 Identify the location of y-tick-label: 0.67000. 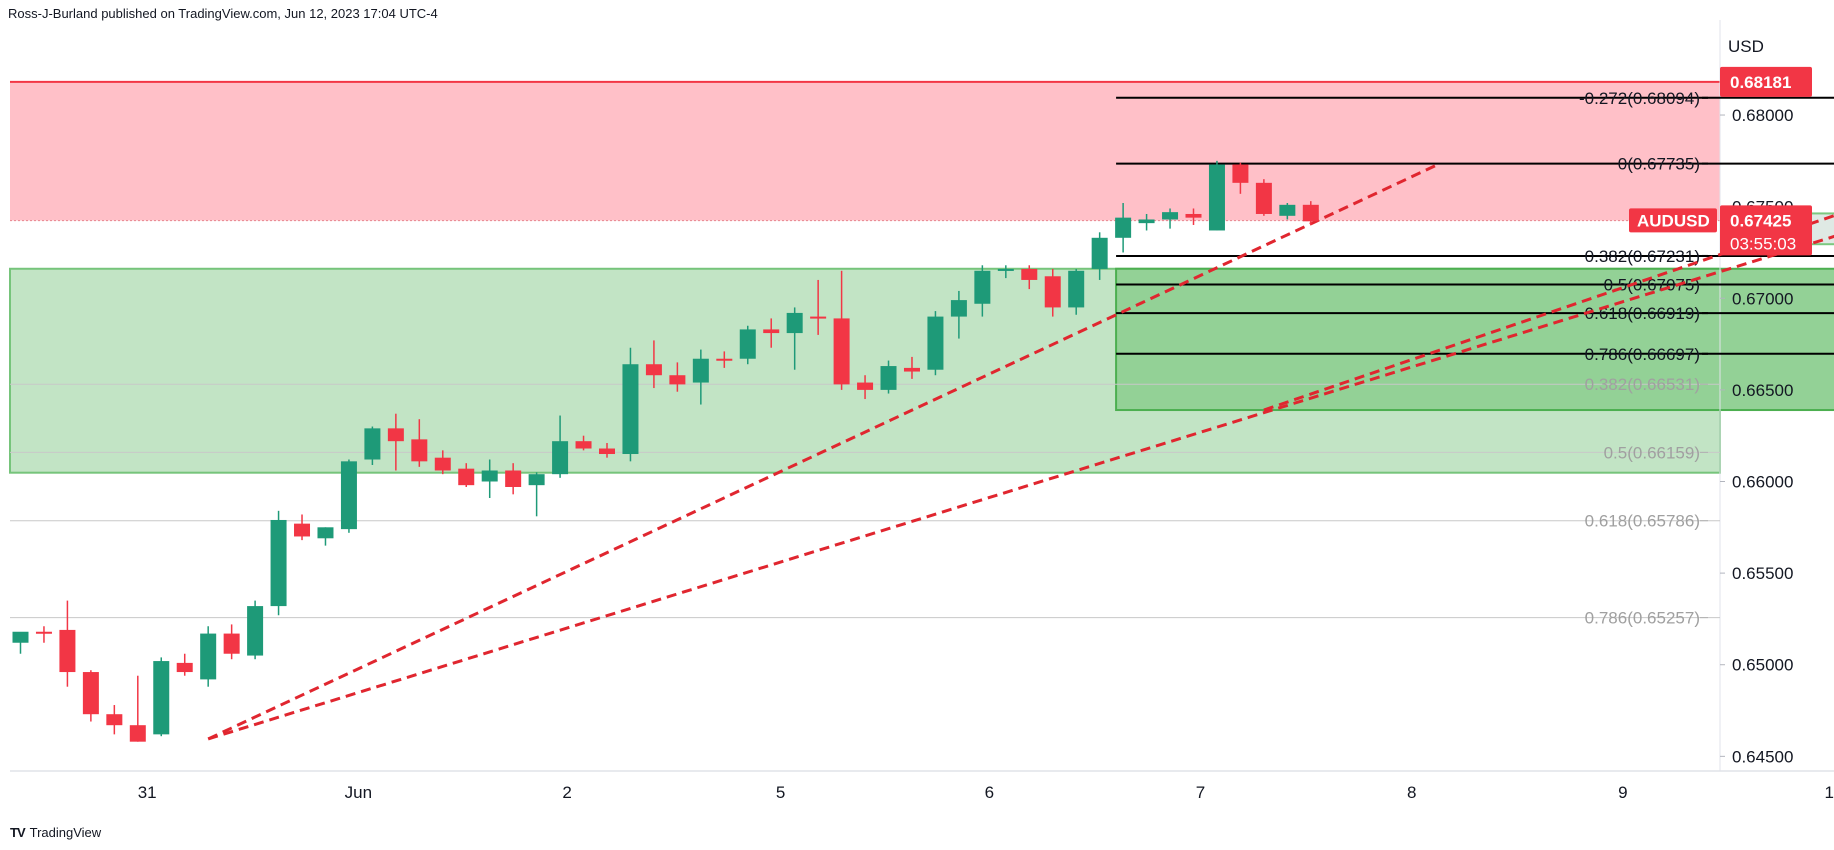
(1762, 298).